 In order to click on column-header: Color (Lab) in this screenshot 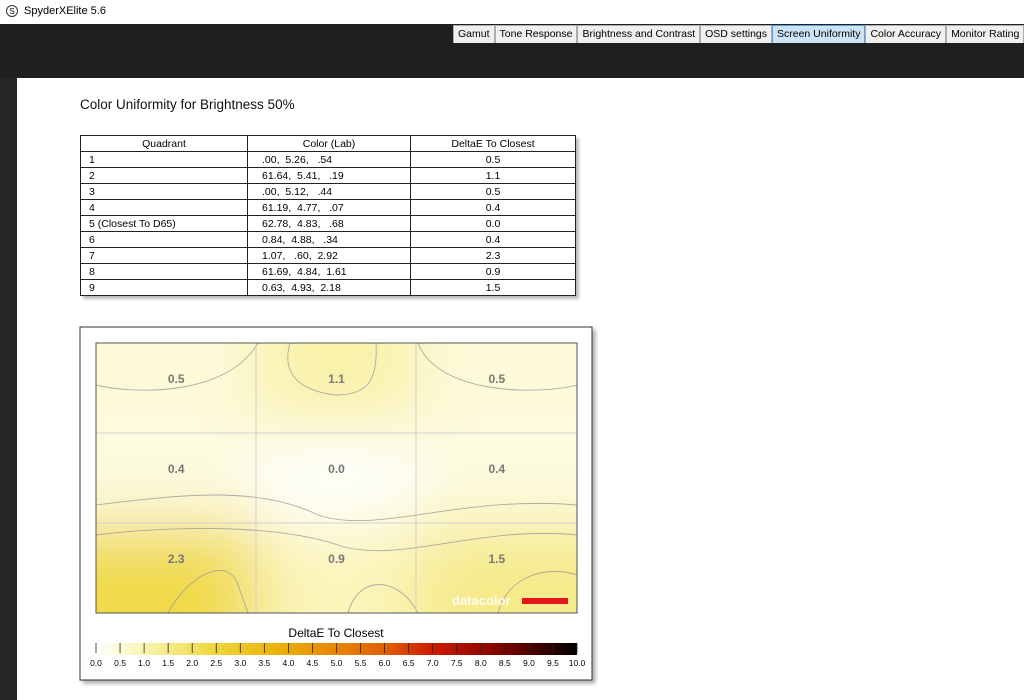, I will do `click(329, 143)`.